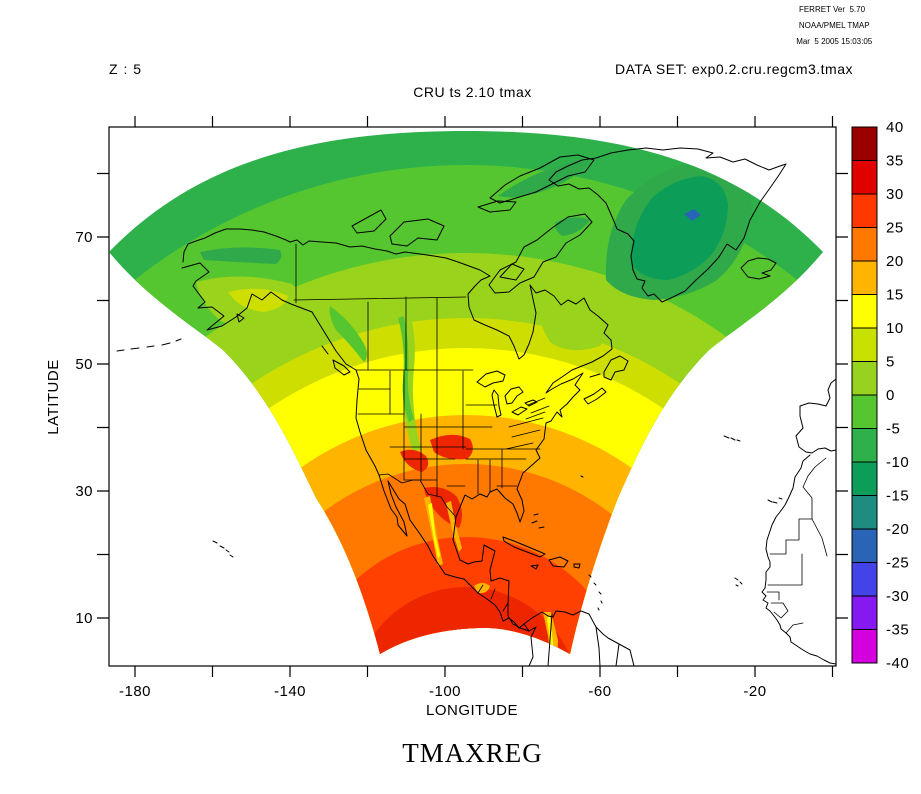 The width and height of the screenshot is (921, 794). I want to click on variable-title: TMAXREG, so click(472, 753).